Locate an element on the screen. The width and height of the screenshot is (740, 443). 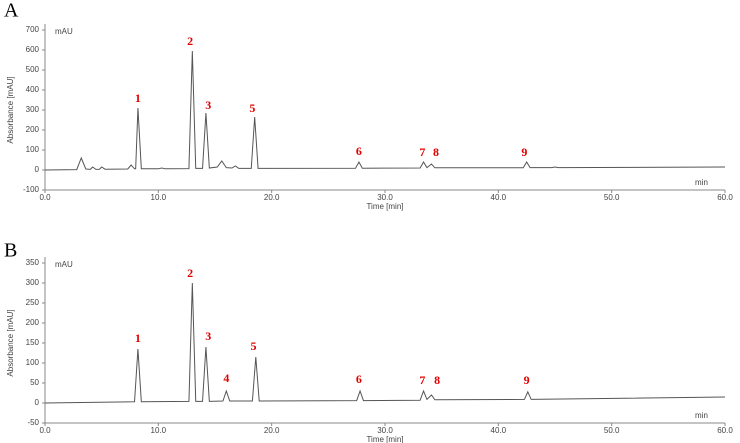
panel-label: B is located at coordinates (10, 251).